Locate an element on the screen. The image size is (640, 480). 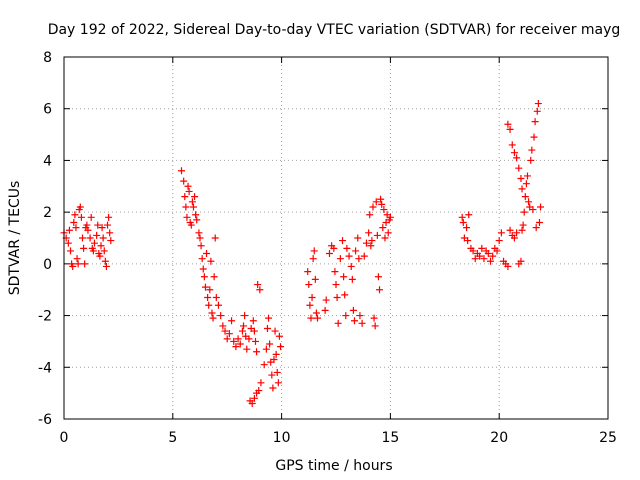
y-tick-label: -6 is located at coordinates (45, 420).